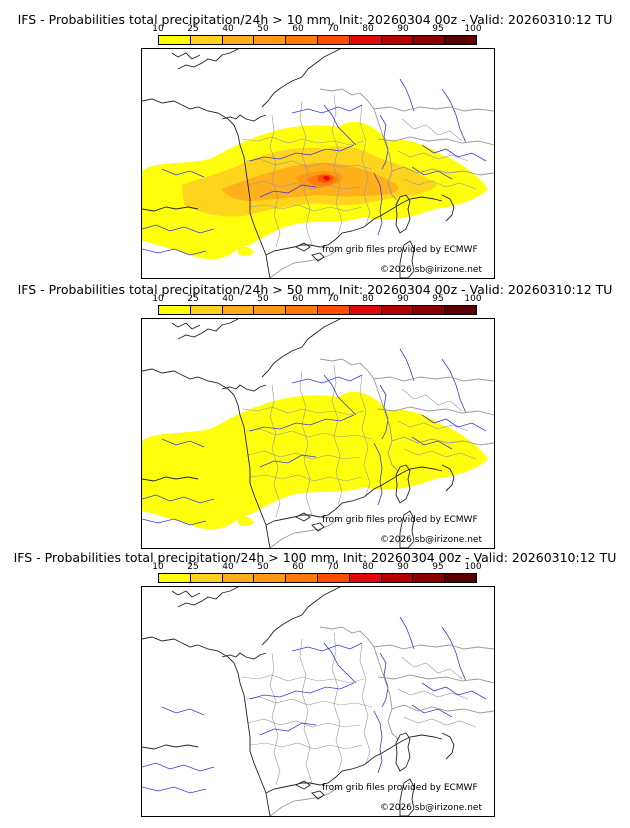  Describe the element at coordinates (403, 214) in the screenshot. I see `corsica-outline` at that location.